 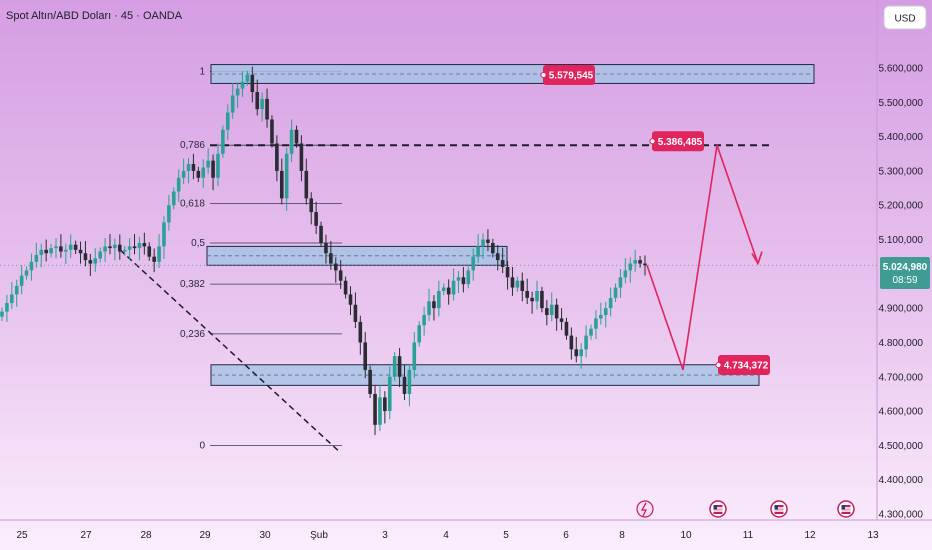 What do you see at coordinates (192, 204) in the screenshot?
I see `fib-level-label: 0,618` at bounding box center [192, 204].